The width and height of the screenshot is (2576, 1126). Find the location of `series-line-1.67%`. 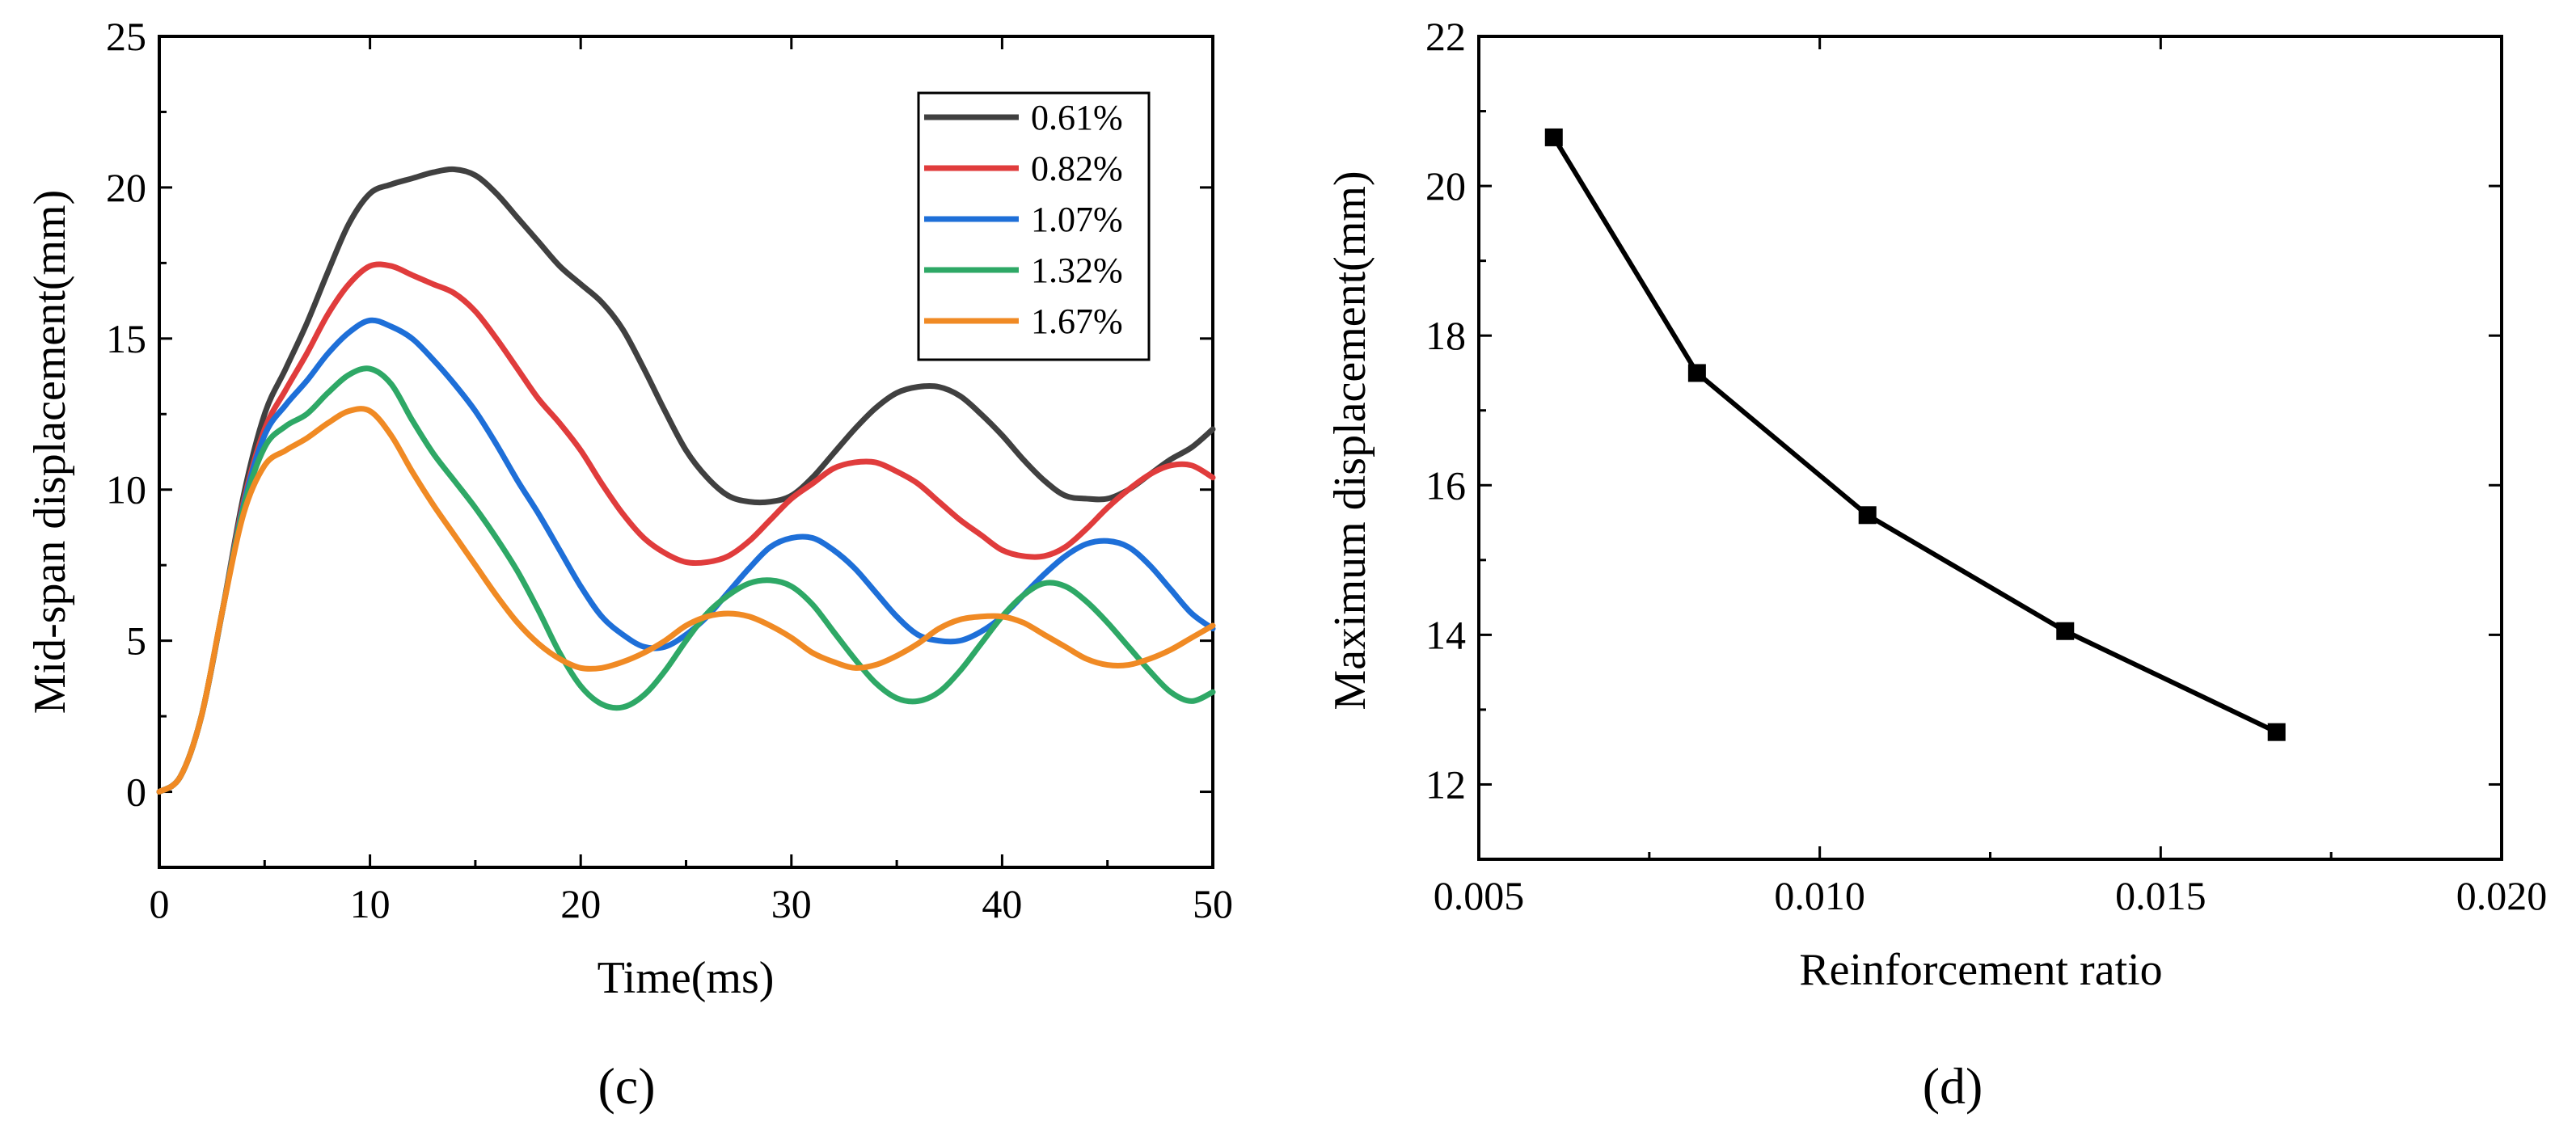

series-line-1.67% is located at coordinates (686, 600).